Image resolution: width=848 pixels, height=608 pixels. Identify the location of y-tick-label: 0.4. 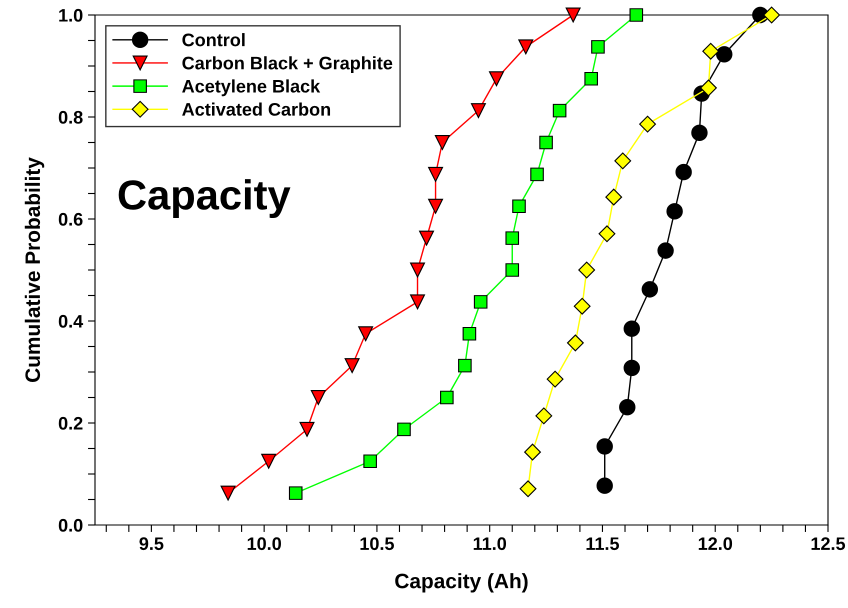
(71, 321).